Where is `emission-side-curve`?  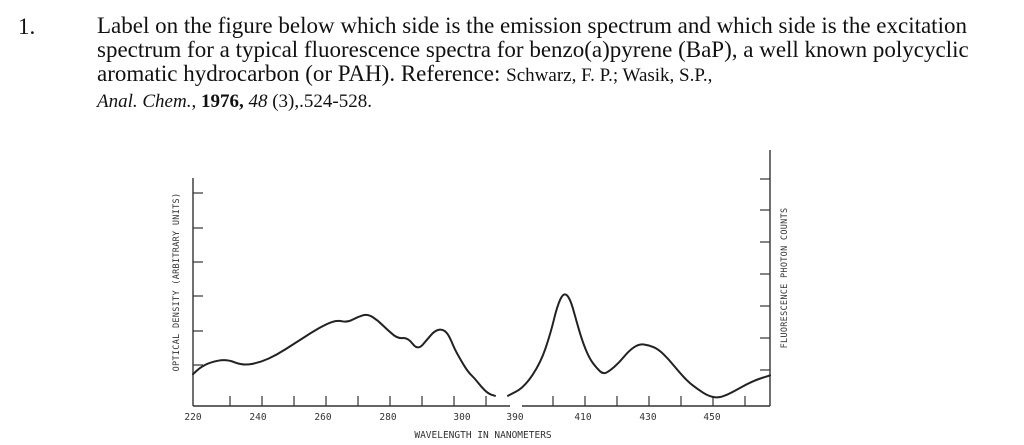
emission-side-curve is located at coordinates (639, 346).